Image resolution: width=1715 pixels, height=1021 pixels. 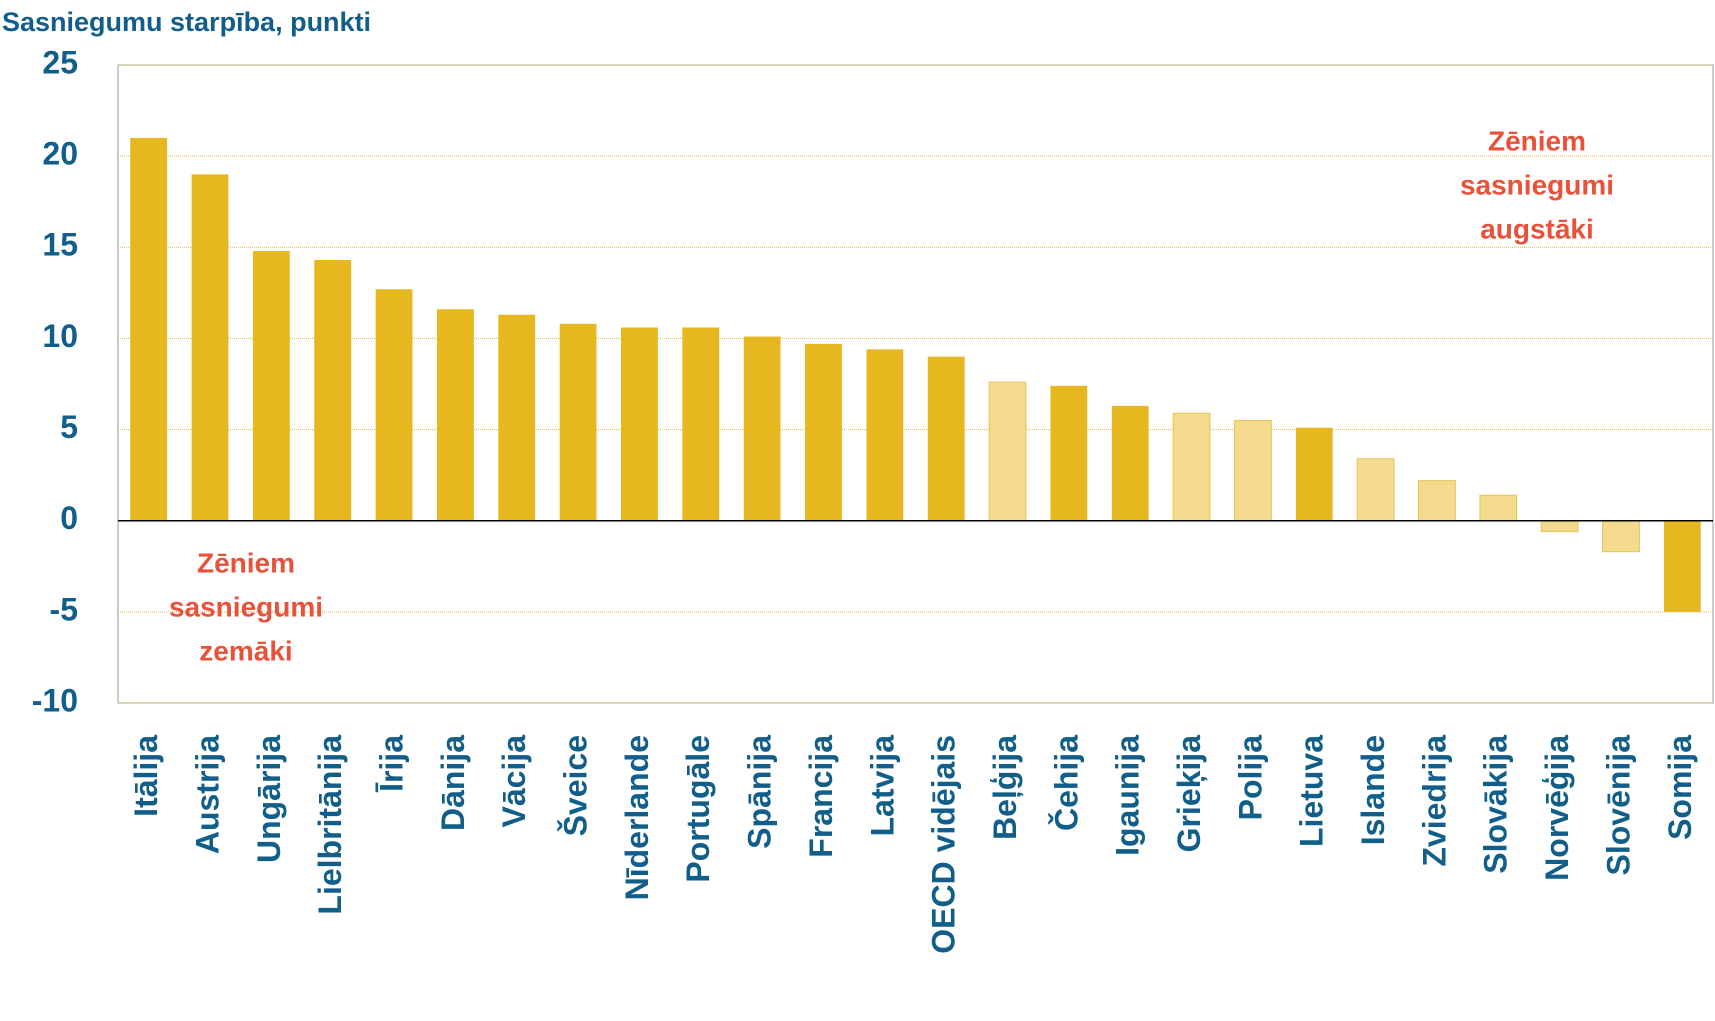 What do you see at coordinates (69, 518) in the screenshot?
I see `y-tick-label: 0` at bounding box center [69, 518].